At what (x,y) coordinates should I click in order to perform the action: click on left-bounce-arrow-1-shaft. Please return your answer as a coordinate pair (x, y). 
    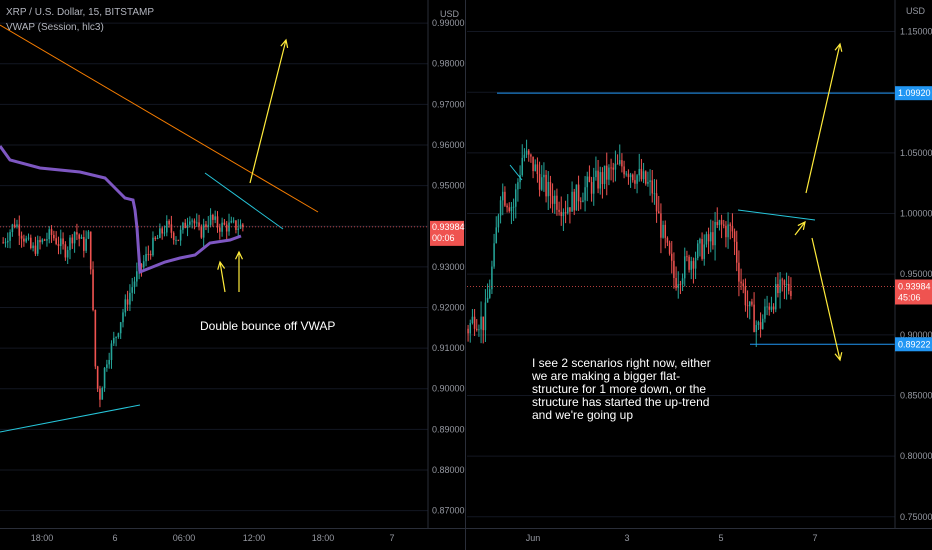
    Looking at the image, I should click on (222, 277).